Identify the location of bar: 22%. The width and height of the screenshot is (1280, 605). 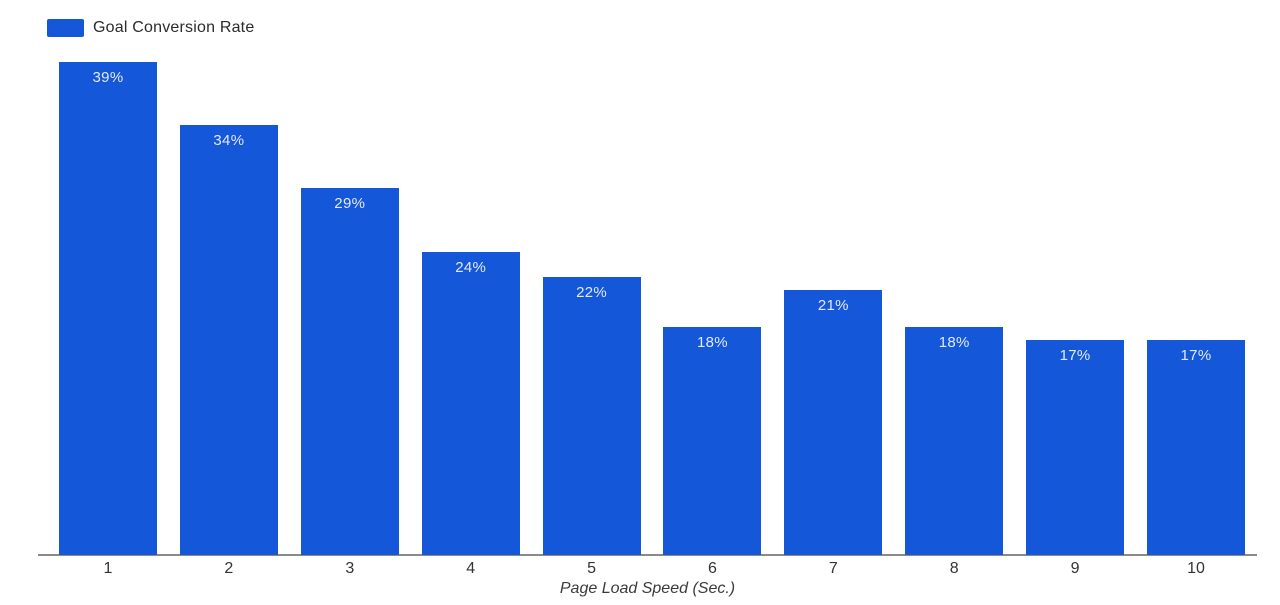
(591, 415).